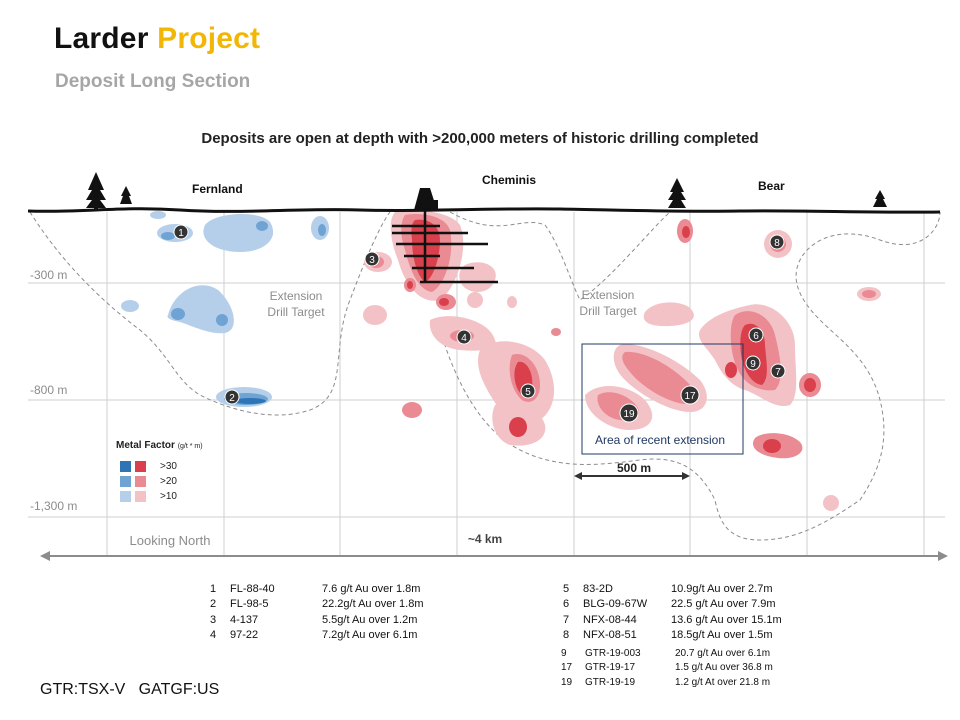 This screenshot has width=960, height=720. Describe the element at coordinates (632, 476) in the screenshot. I see `scale-bar` at that location.